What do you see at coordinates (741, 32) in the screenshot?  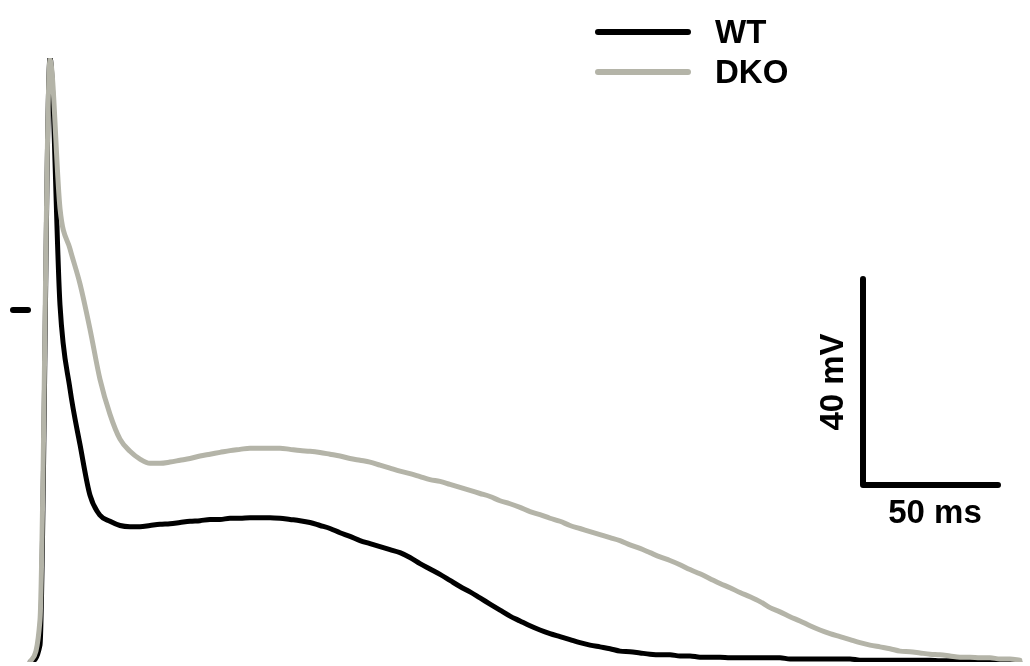 I see `legend-label: WT` at bounding box center [741, 32].